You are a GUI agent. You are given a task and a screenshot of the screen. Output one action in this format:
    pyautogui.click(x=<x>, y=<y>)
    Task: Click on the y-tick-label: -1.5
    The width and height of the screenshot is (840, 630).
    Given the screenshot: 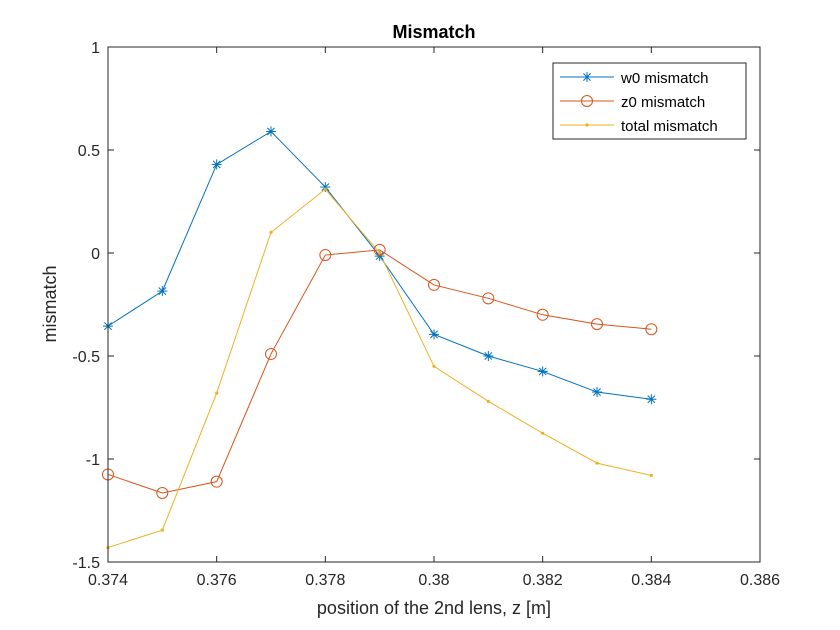 What is the action you would take?
    pyautogui.click(x=86, y=563)
    